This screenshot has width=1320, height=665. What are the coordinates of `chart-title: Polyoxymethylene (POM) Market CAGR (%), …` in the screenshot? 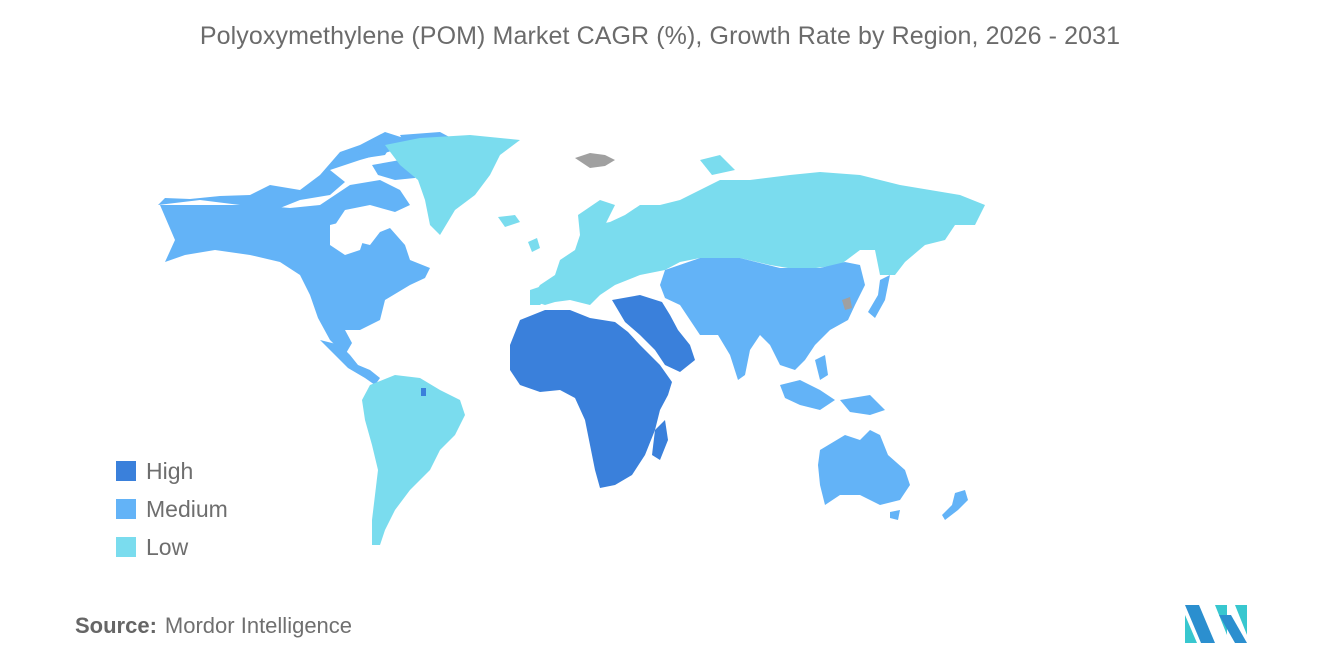 It's located at (660, 36).